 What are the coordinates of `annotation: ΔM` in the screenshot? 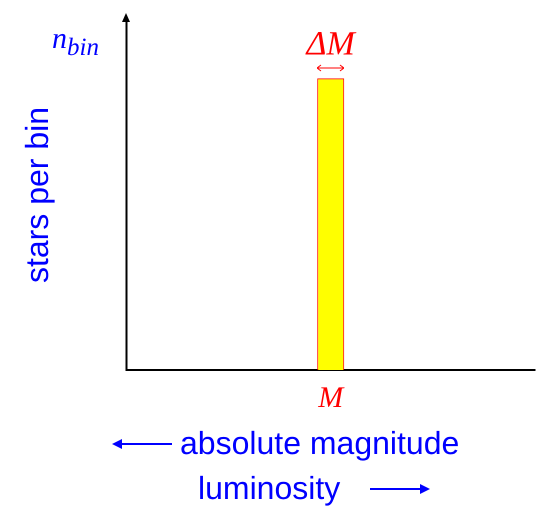 It's located at (330, 43).